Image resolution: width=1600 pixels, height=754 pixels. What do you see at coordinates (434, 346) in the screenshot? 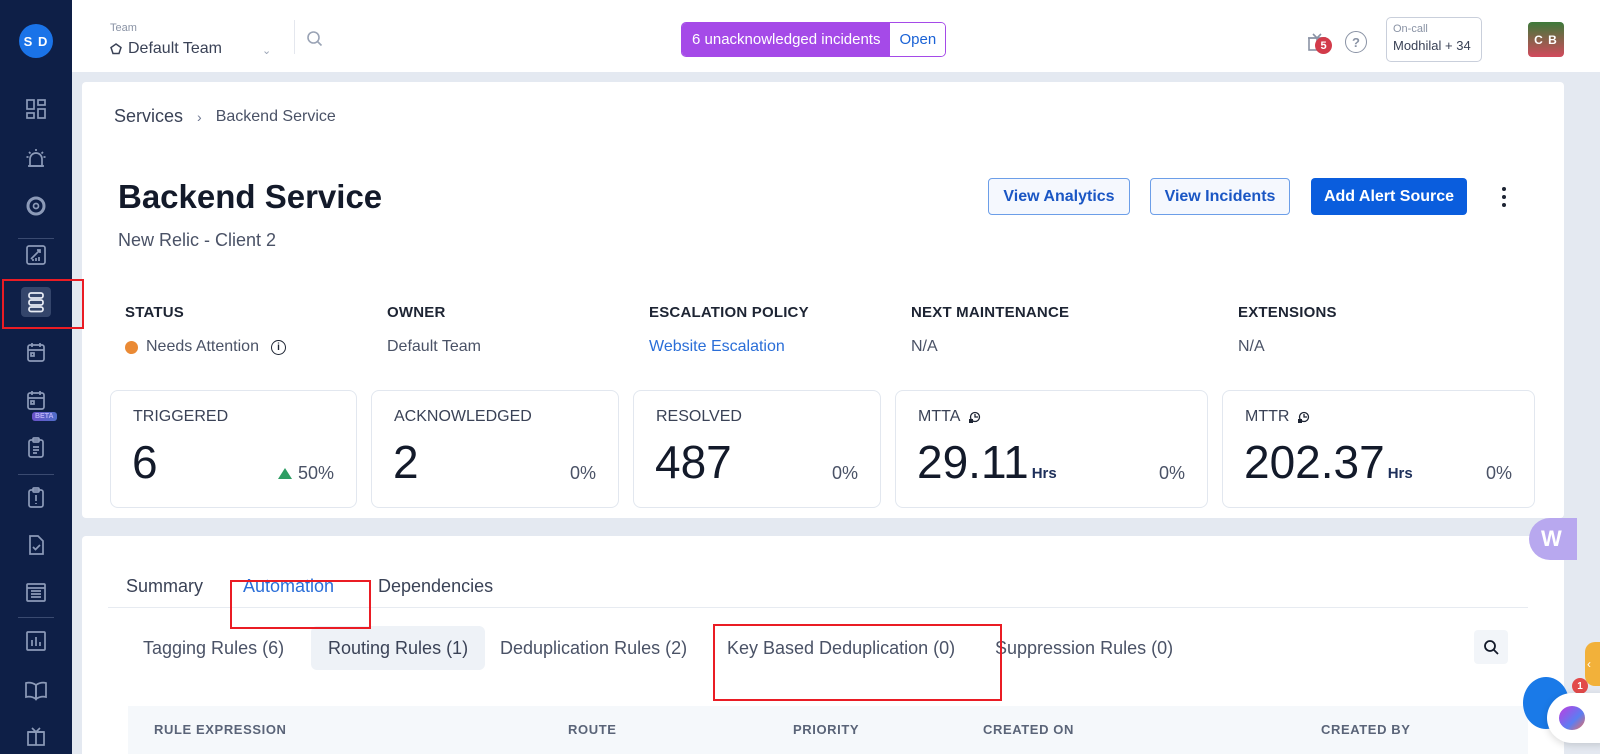
I see `owner-value: Default Team` at bounding box center [434, 346].